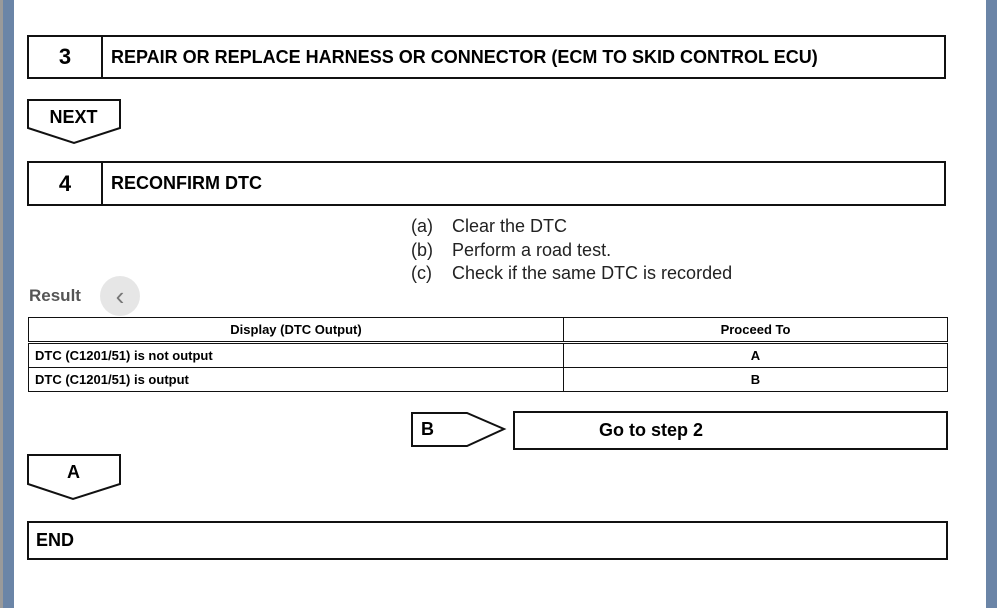 The width and height of the screenshot is (997, 608). I want to click on list-text: Perform a road test., so click(532, 249).